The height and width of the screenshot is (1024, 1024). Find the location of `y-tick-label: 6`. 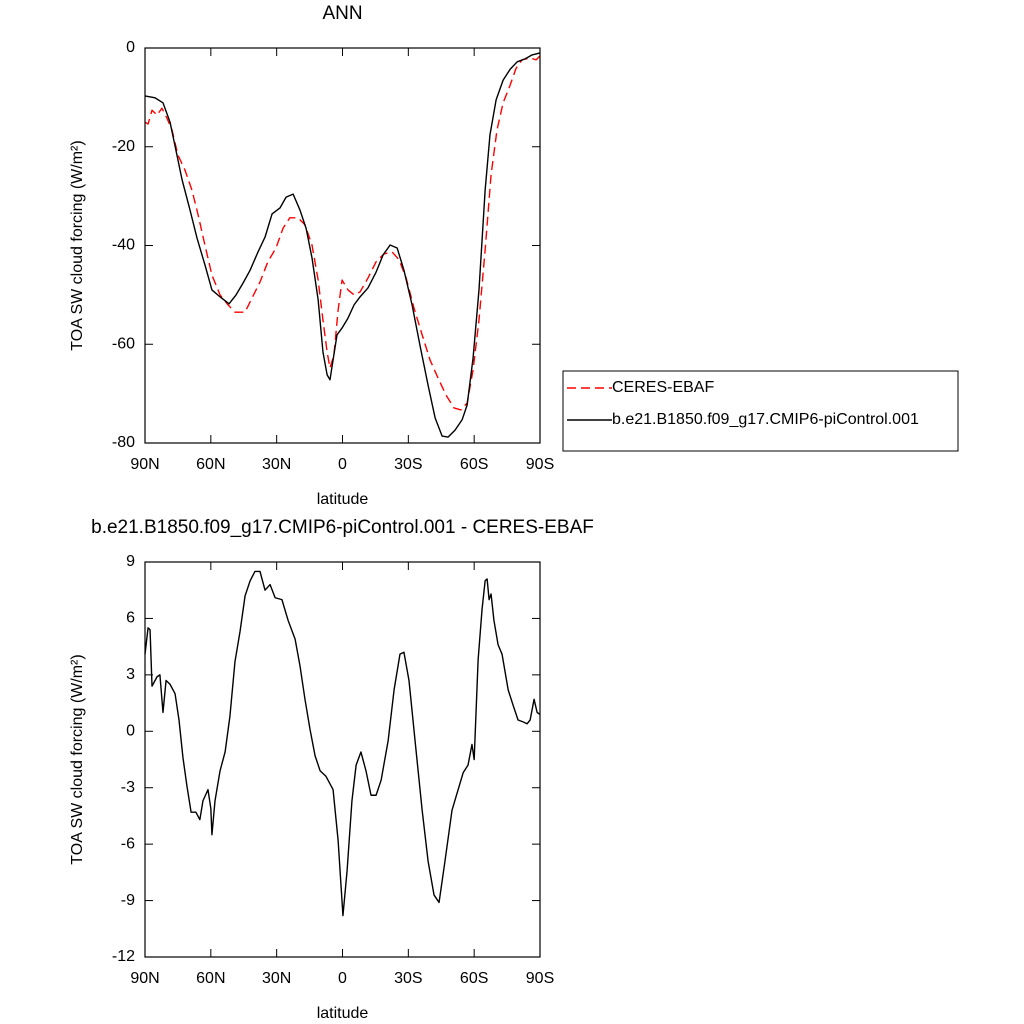

y-tick-label: 6 is located at coordinates (130, 618).